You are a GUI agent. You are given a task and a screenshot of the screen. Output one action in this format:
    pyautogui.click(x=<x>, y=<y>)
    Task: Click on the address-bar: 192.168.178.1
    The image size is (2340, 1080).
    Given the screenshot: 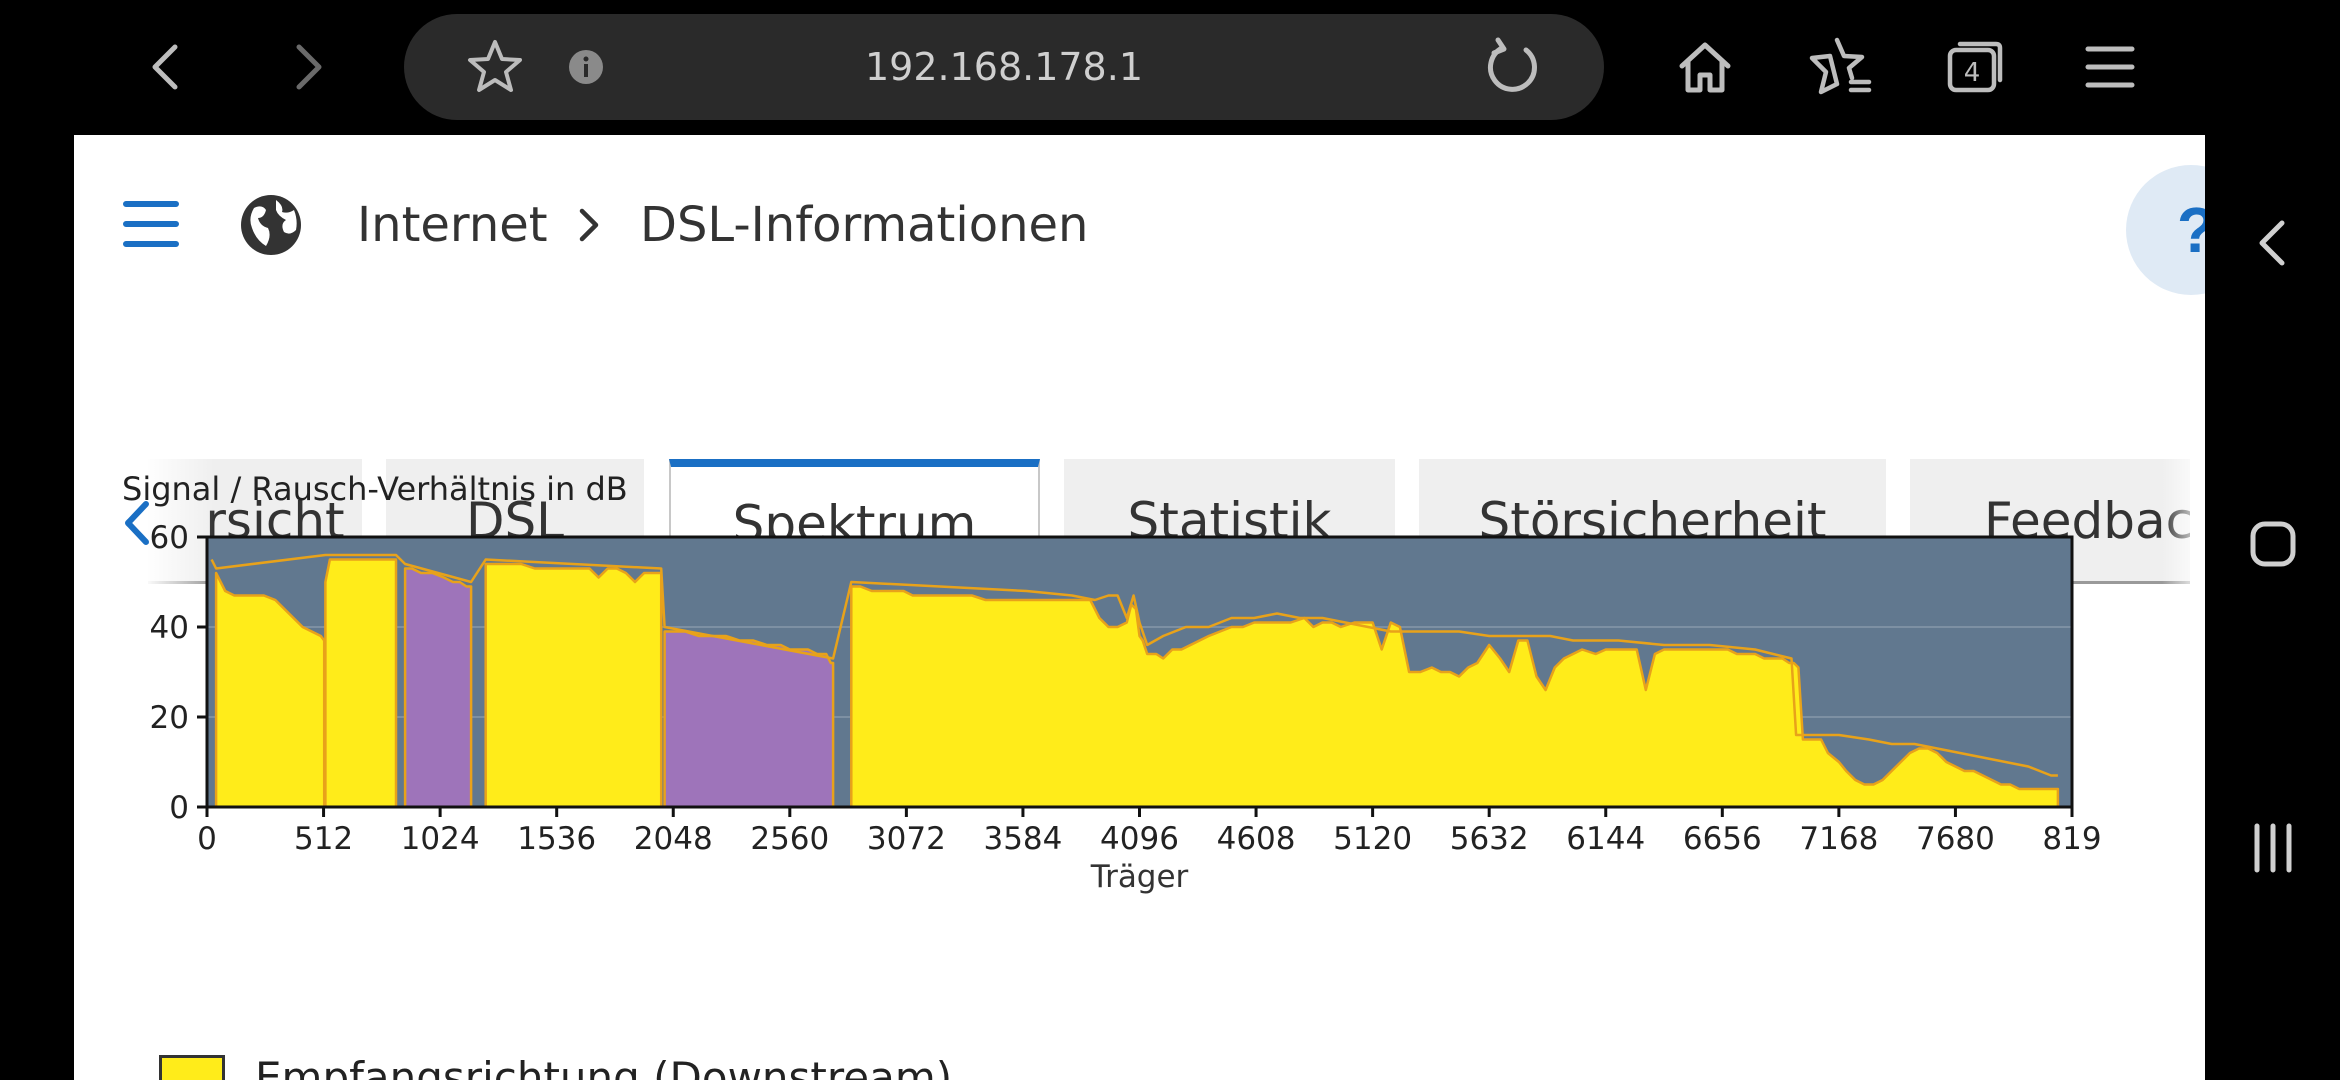 What is the action you would take?
    pyautogui.click(x=1004, y=67)
    